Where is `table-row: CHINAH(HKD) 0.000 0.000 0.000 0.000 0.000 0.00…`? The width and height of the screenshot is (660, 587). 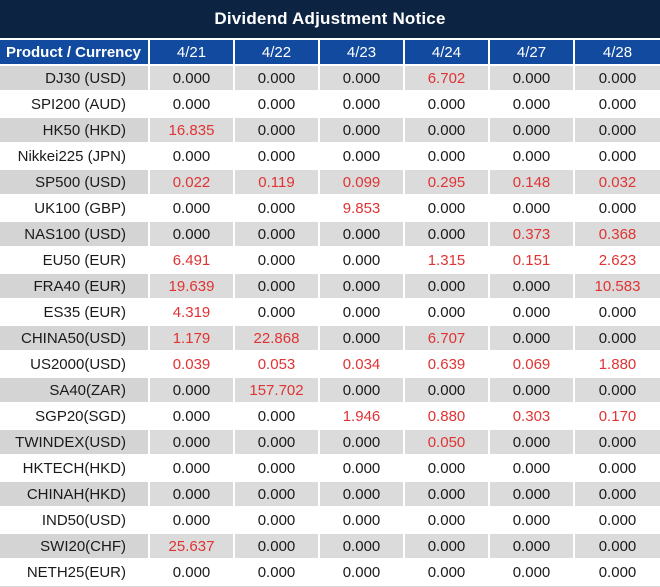 table-row: CHINAH(HKD) 0.000 0.000 0.000 0.000 0.000 0.00… is located at coordinates (330, 495).